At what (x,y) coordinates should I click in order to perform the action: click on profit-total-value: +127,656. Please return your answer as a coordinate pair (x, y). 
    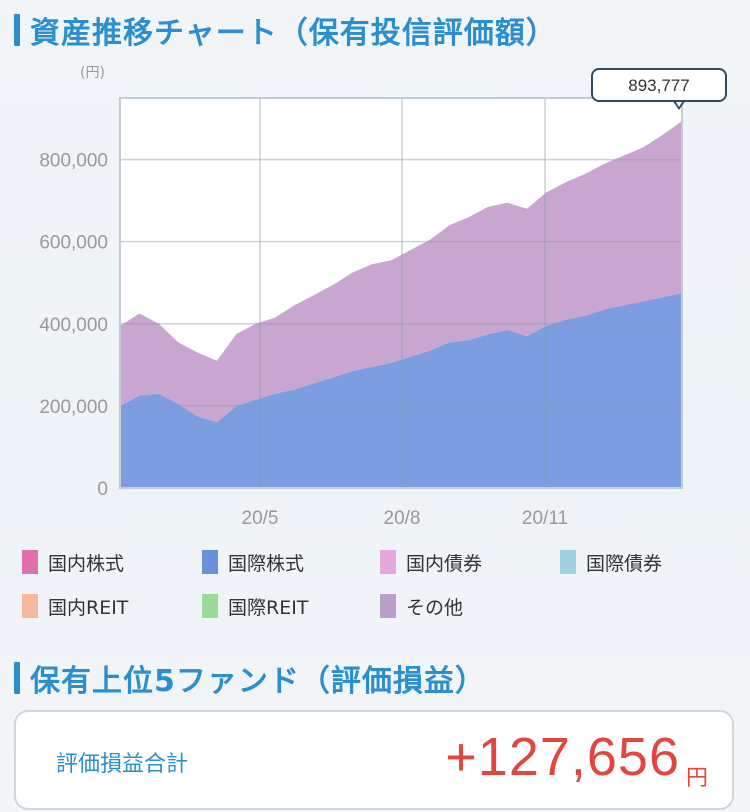
    Looking at the image, I should click on (562, 757).